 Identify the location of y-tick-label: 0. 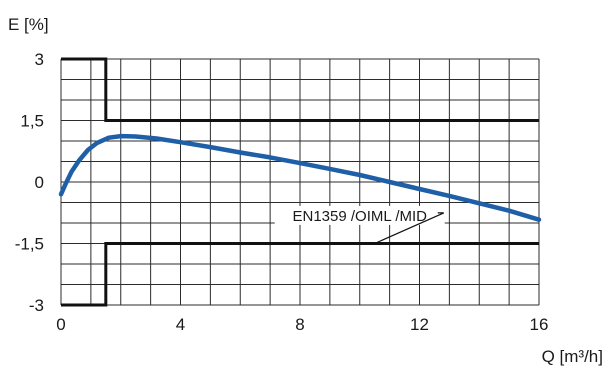
(39, 182).